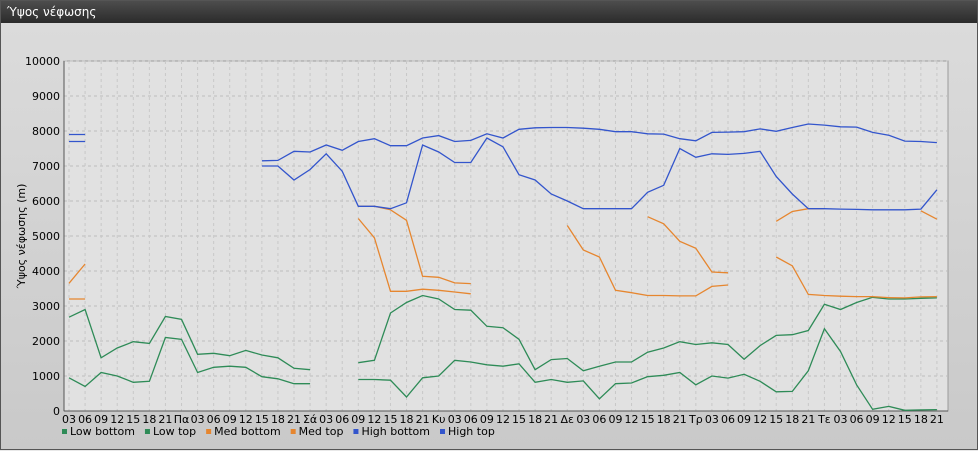 The height and width of the screenshot is (451, 978). Describe the element at coordinates (46, 306) in the screenshot. I see `y-tick-label: 3000` at that location.